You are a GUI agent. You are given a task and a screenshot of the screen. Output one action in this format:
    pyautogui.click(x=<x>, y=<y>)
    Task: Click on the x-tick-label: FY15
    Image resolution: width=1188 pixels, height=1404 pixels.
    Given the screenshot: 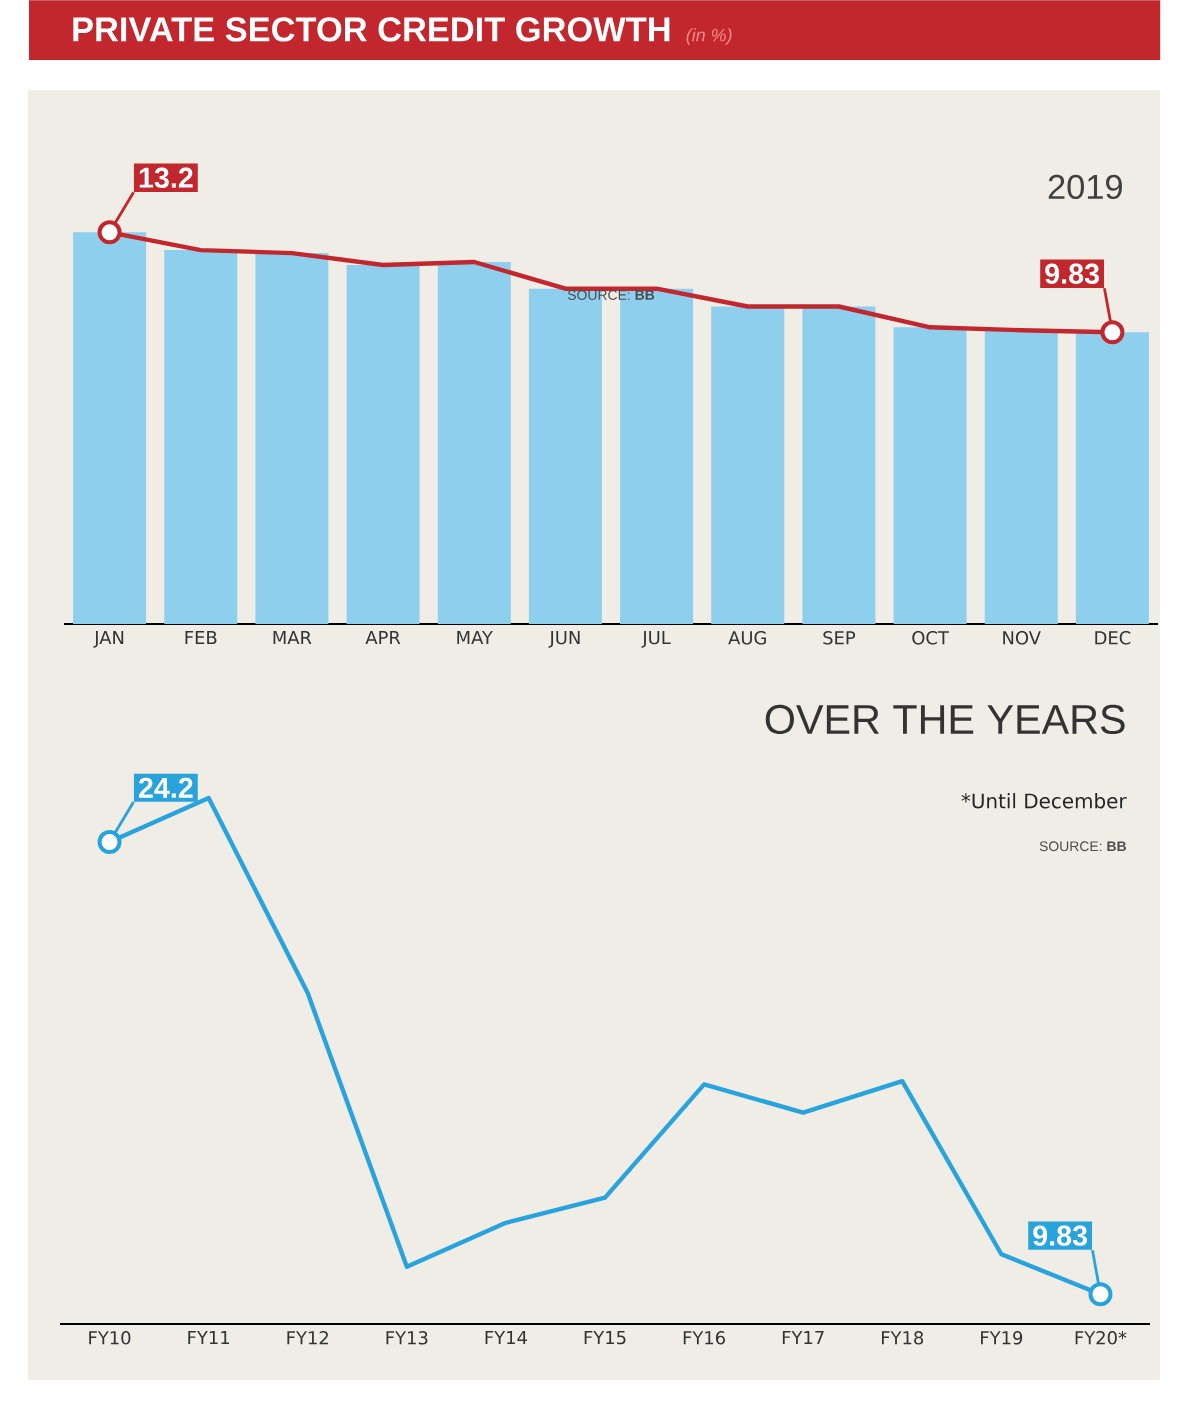 What is the action you would take?
    pyautogui.click(x=605, y=1338)
    